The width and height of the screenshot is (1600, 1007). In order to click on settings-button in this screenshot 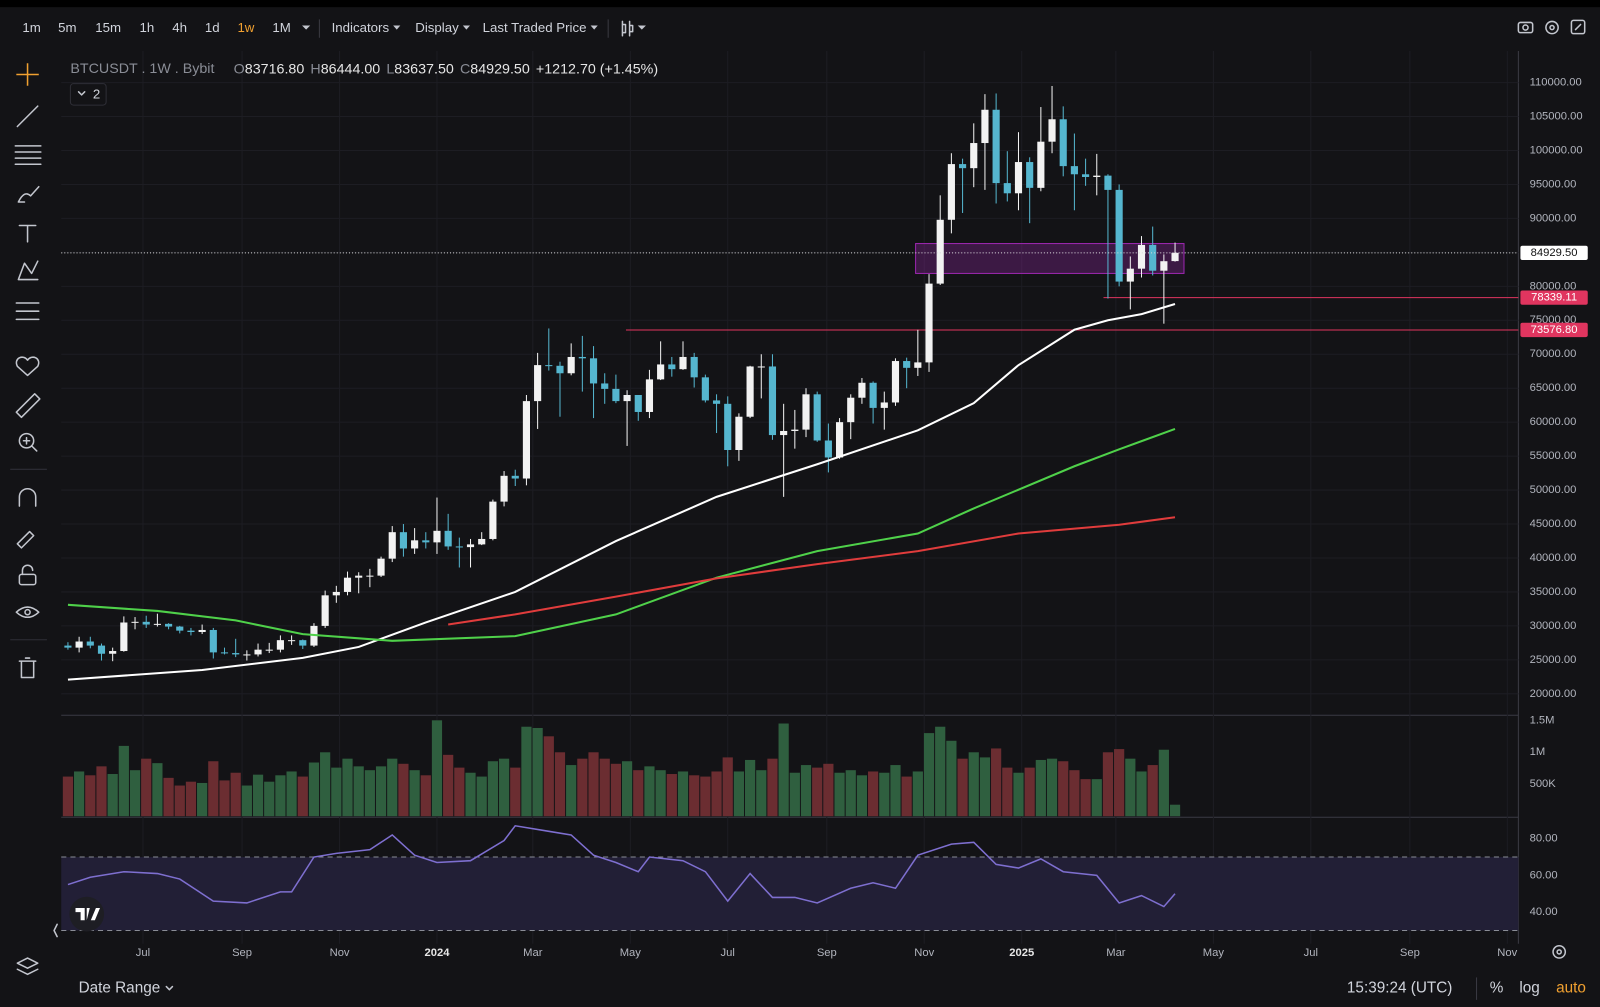, I will do `click(1552, 27)`.